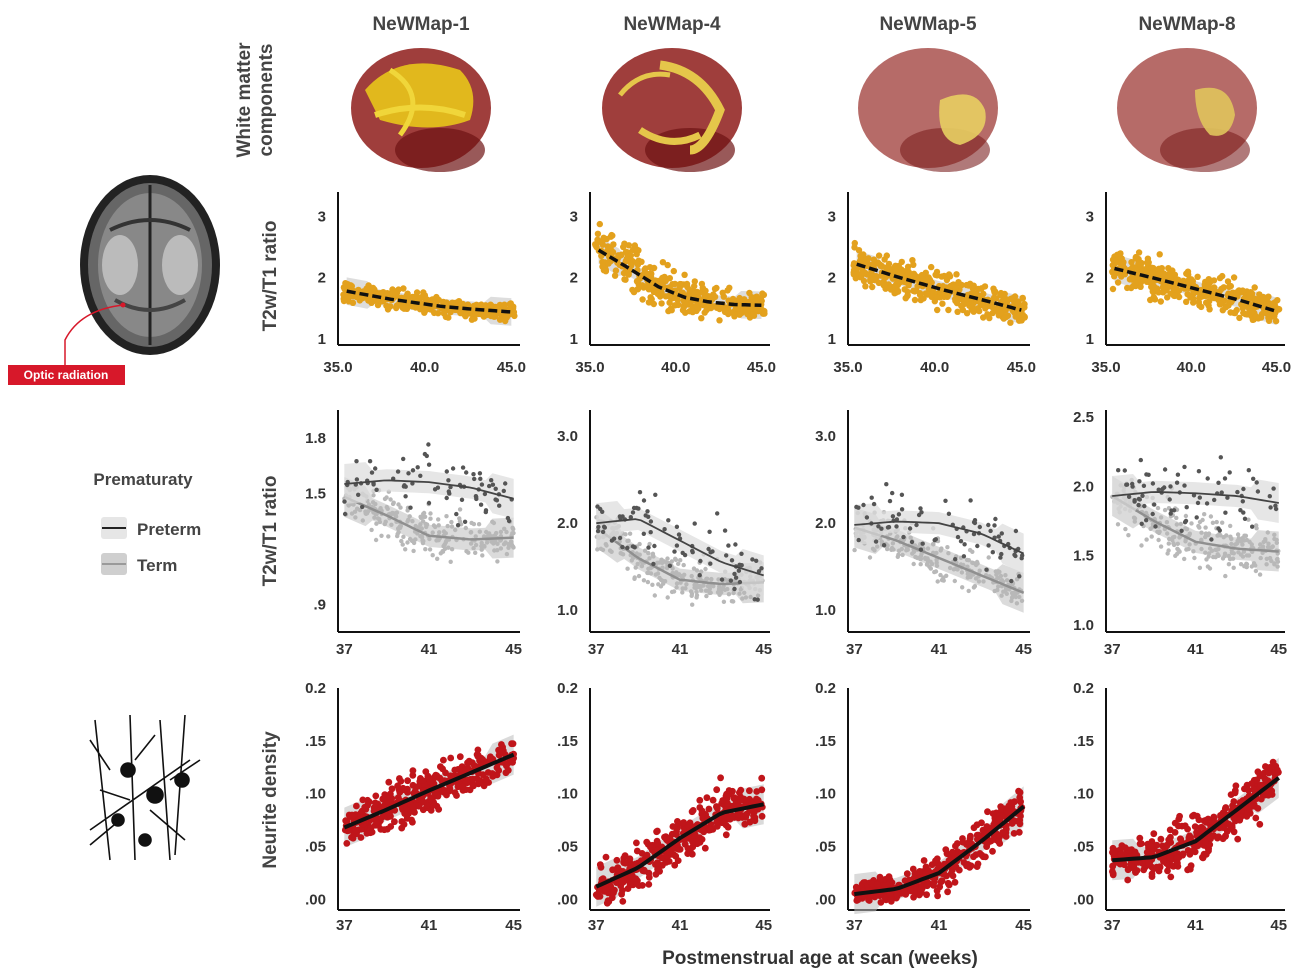  What do you see at coordinates (145, 787) in the screenshot?
I see `neuron-tree-icon` at bounding box center [145, 787].